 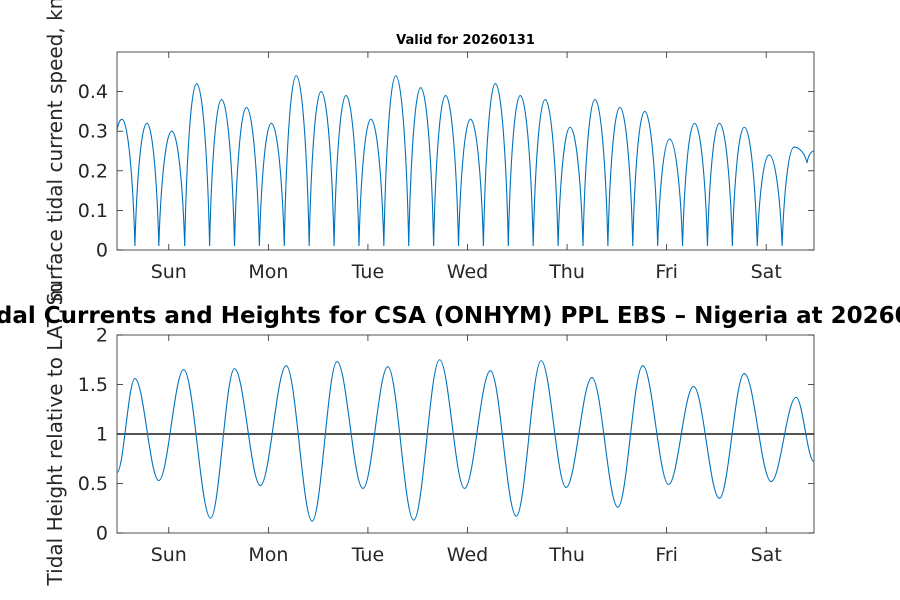 What do you see at coordinates (367, 555) in the screenshot?
I see `tidal-height-xtick-label: Tue` at bounding box center [367, 555].